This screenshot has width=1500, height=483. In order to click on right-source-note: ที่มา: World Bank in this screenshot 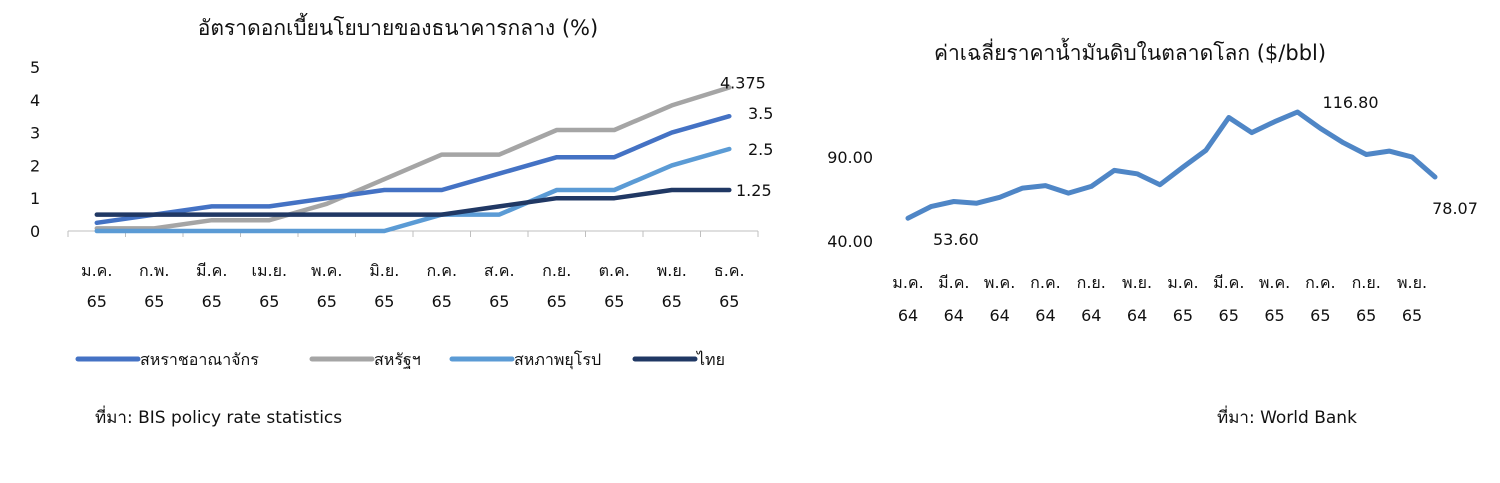, I will do `click(1287, 418)`.